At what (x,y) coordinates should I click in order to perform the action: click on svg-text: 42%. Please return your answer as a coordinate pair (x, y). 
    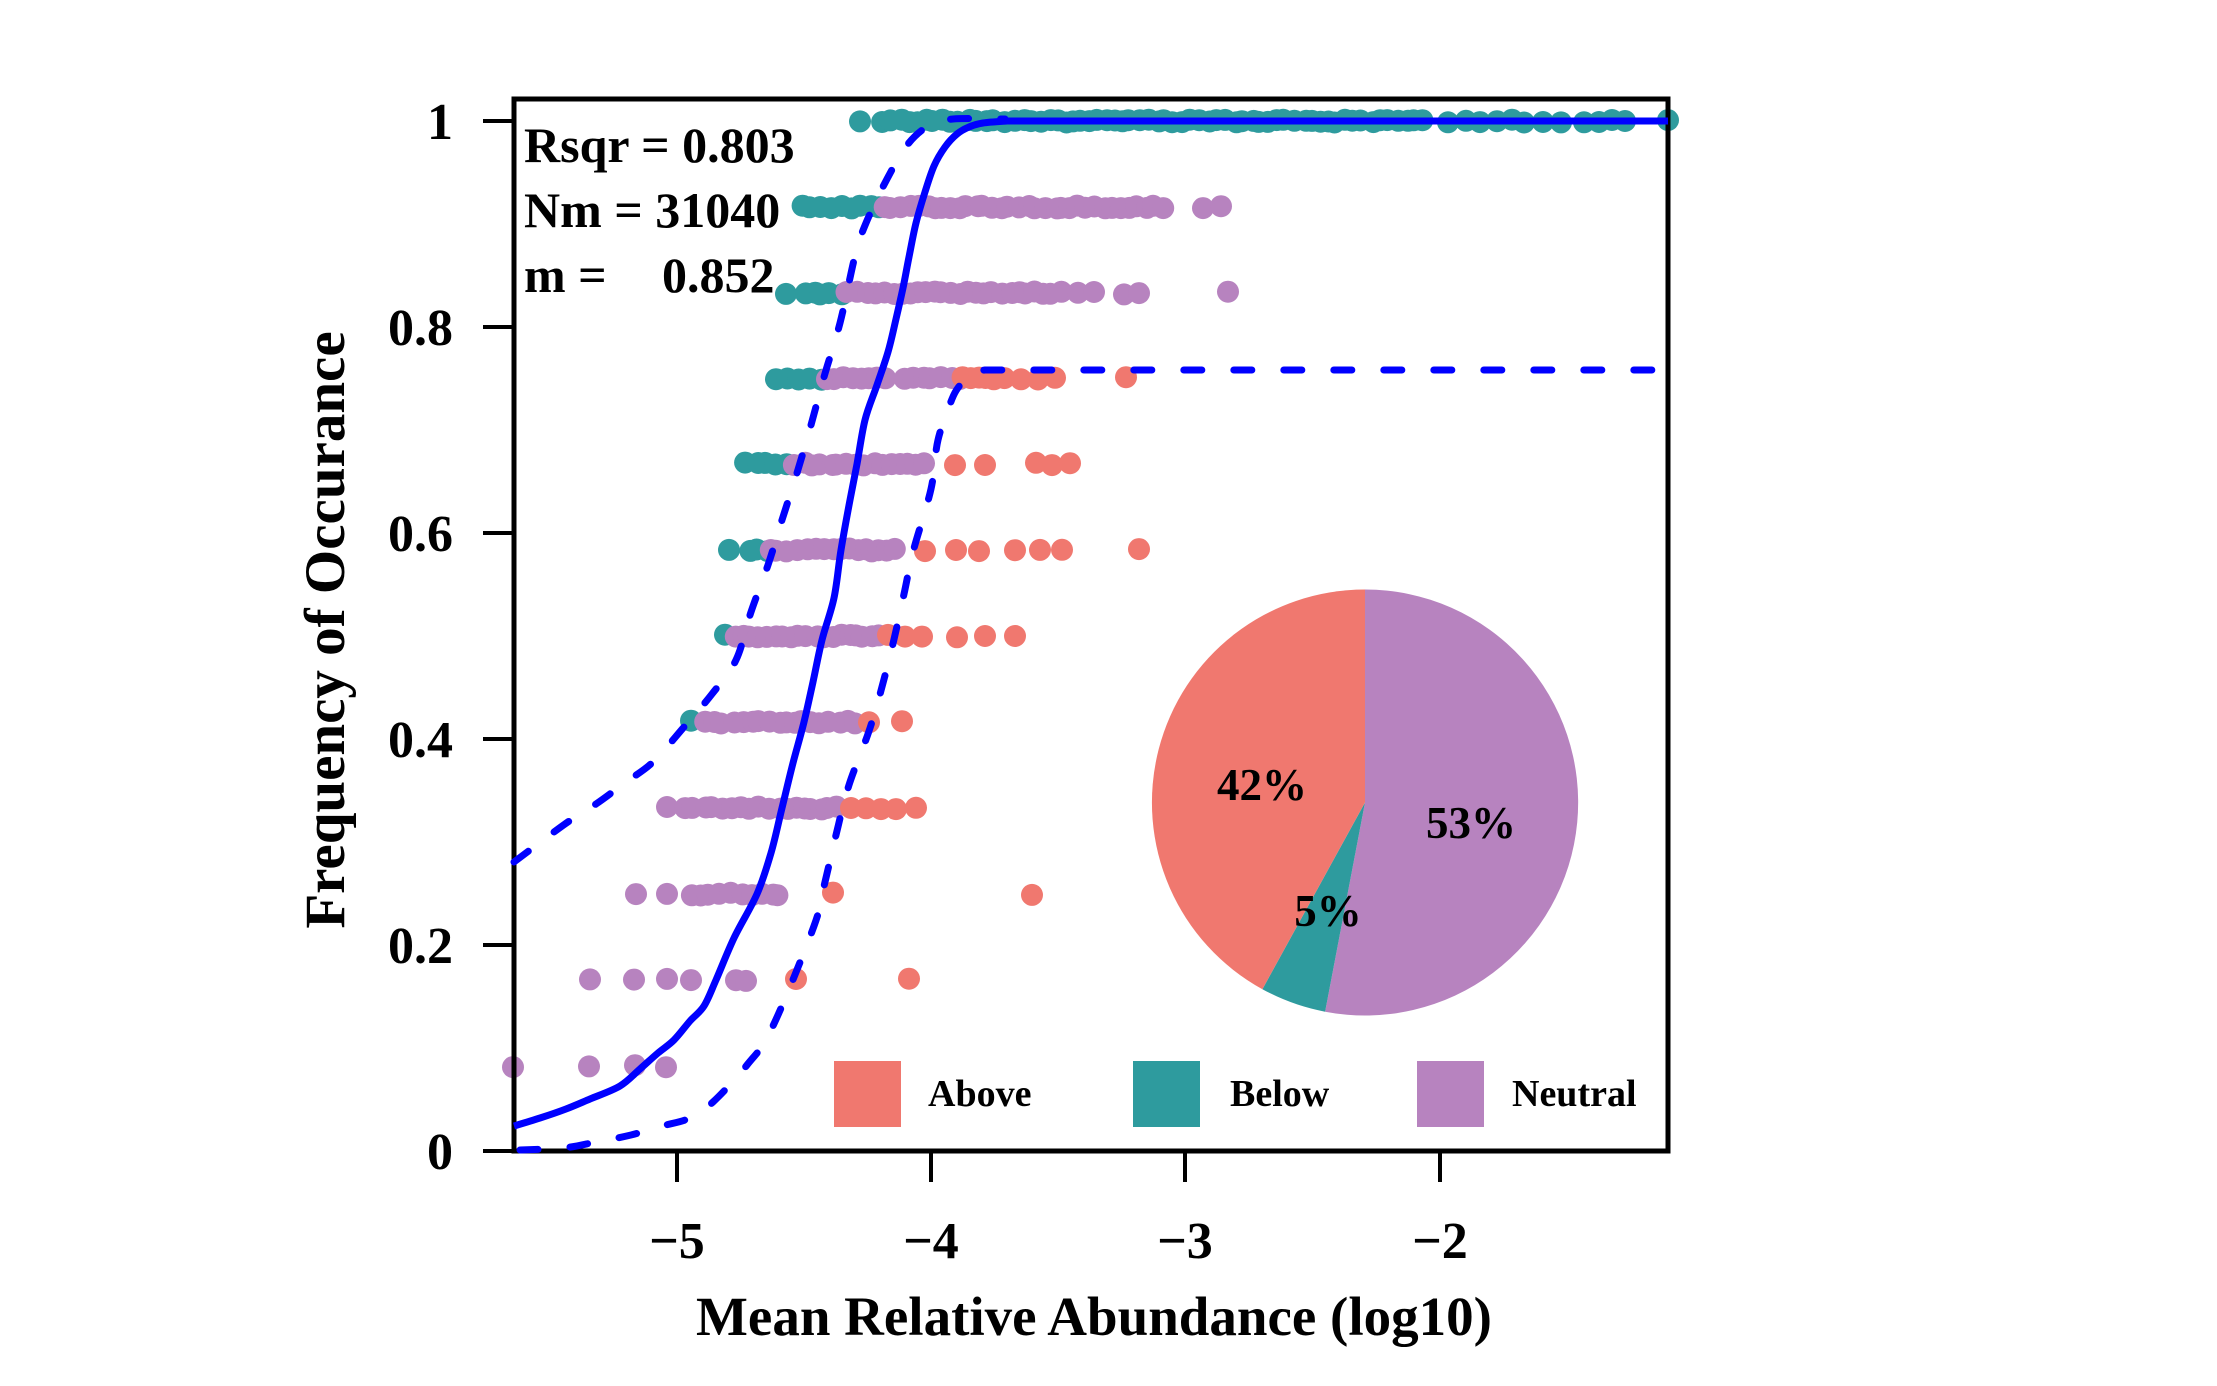
    Looking at the image, I should click on (1262, 785).